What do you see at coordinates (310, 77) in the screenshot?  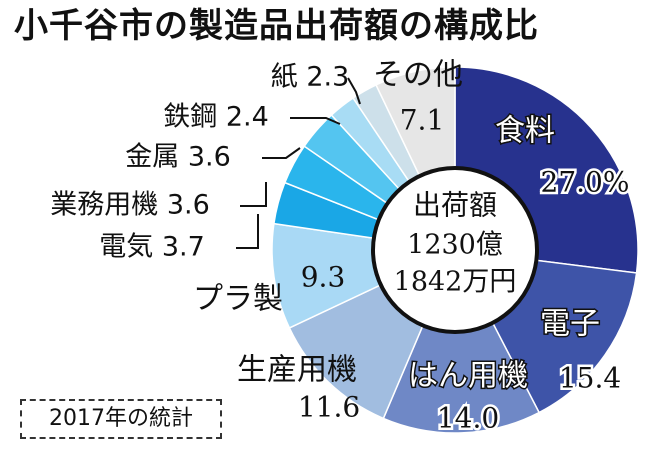 I see `label-paper: 紙 2.3` at bounding box center [310, 77].